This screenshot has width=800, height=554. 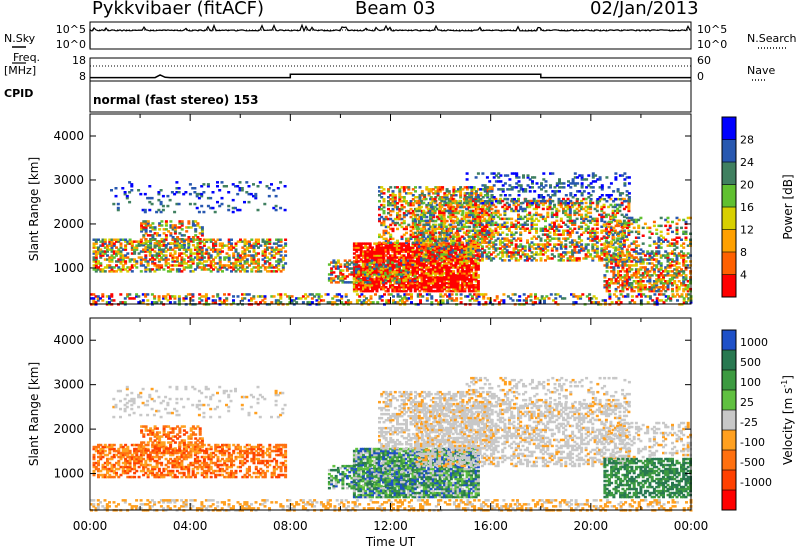 What do you see at coordinates (761, 70) in the screenshot?
I see `nave-label: Nave` at bounding box center [761, 70].